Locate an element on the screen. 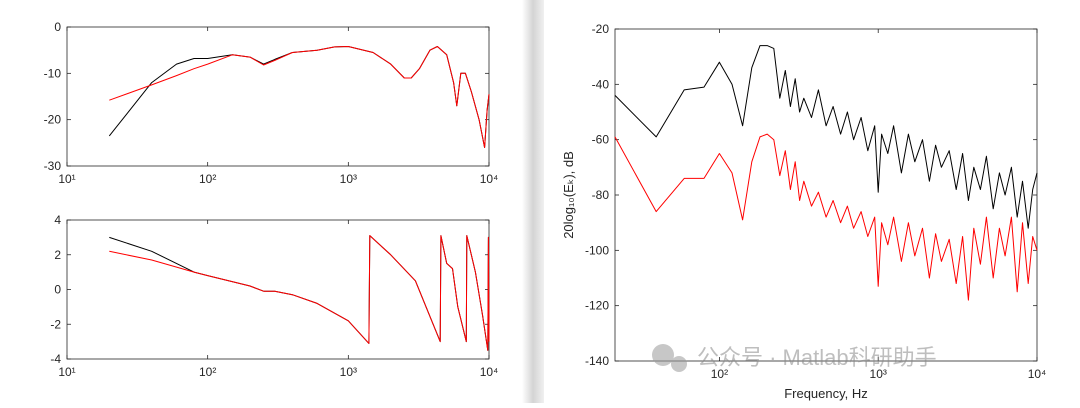 The width and height of the screenshot is (1080, 408). y-tick-label: -100 is located at coordinates (597, 250).